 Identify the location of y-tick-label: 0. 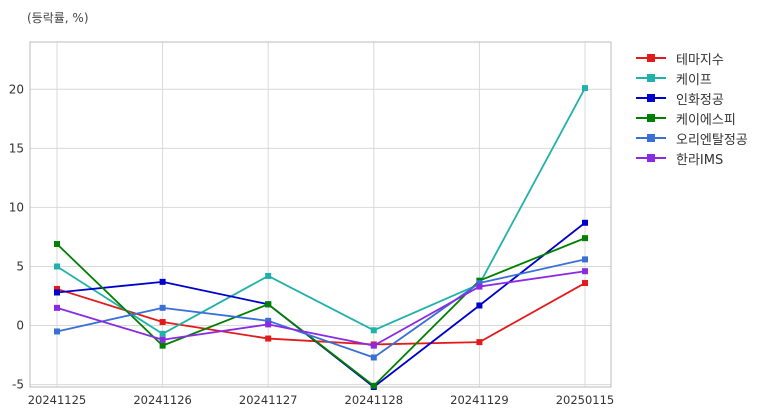
(20, 326).